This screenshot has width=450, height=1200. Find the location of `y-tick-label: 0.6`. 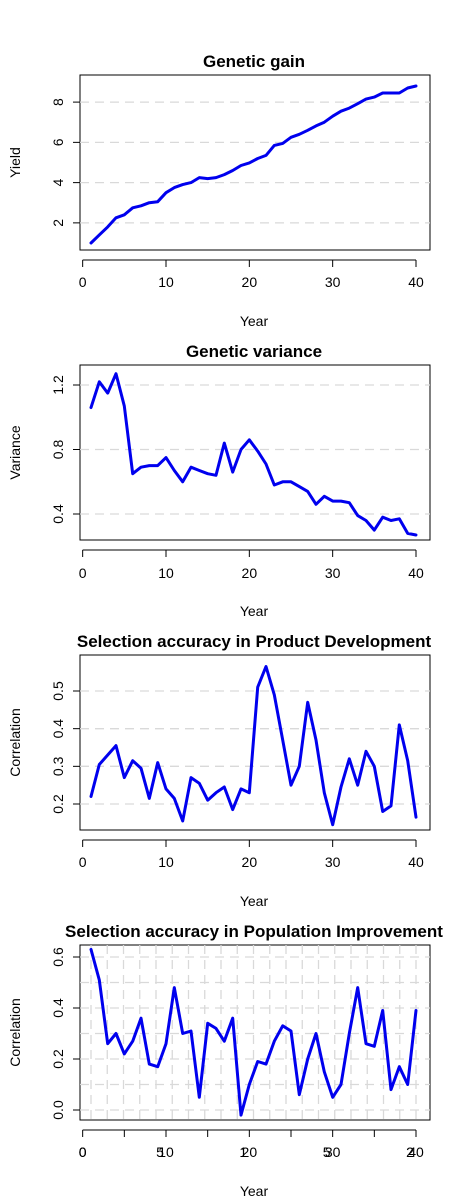

y-tick-label: 0.6 is located at coordinates (58, 957).